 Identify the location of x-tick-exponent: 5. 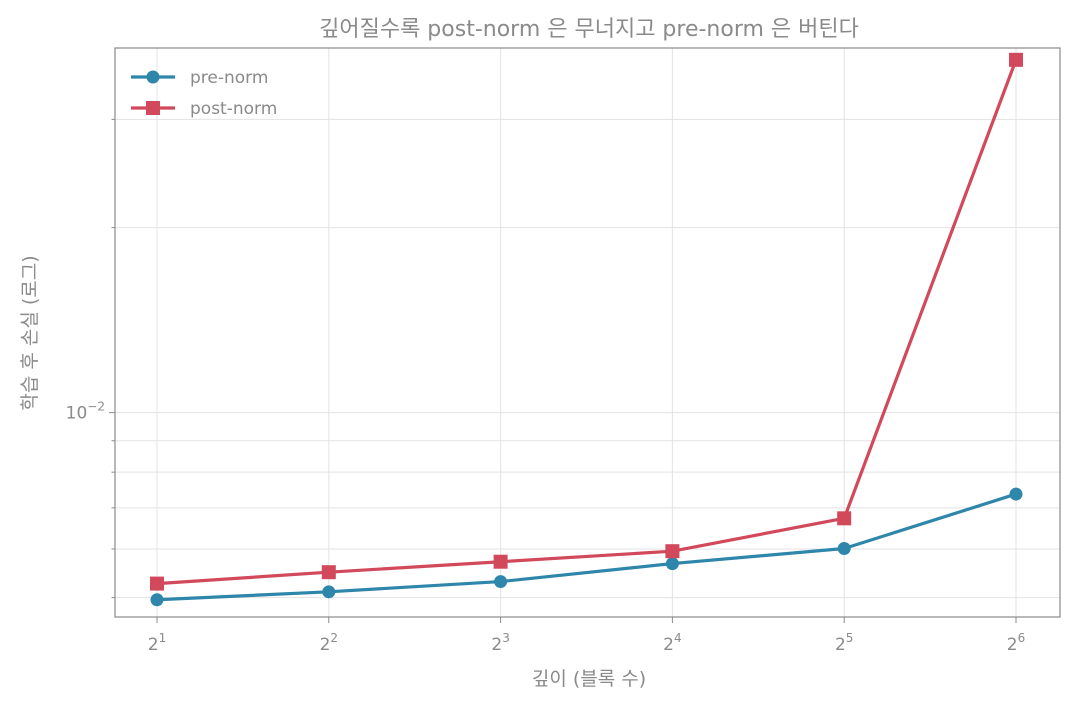
(850, 638).